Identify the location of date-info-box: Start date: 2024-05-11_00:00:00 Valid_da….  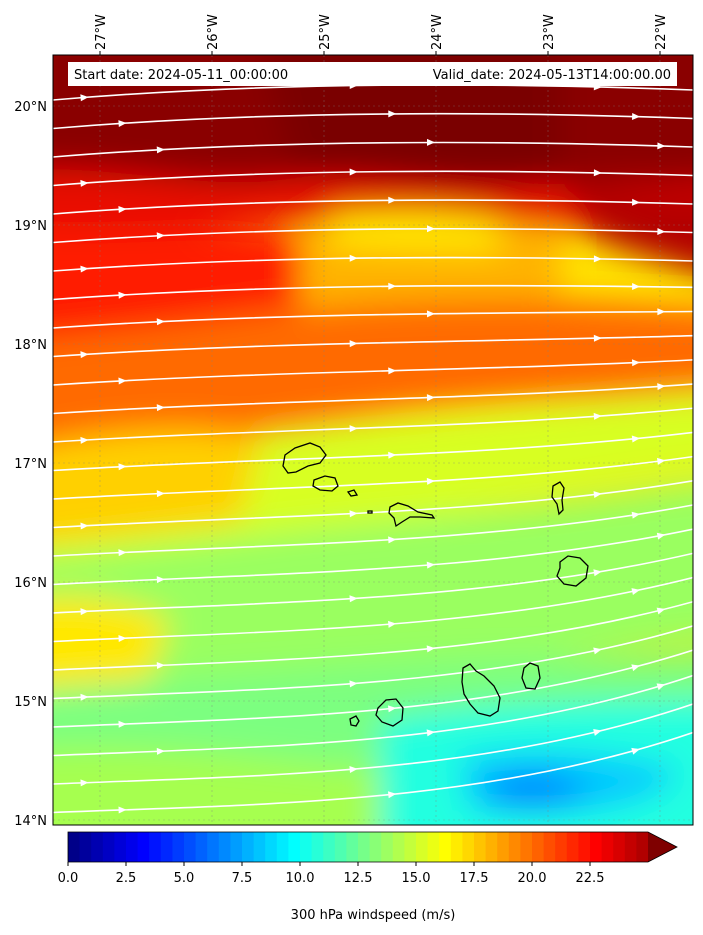
(372, 74).